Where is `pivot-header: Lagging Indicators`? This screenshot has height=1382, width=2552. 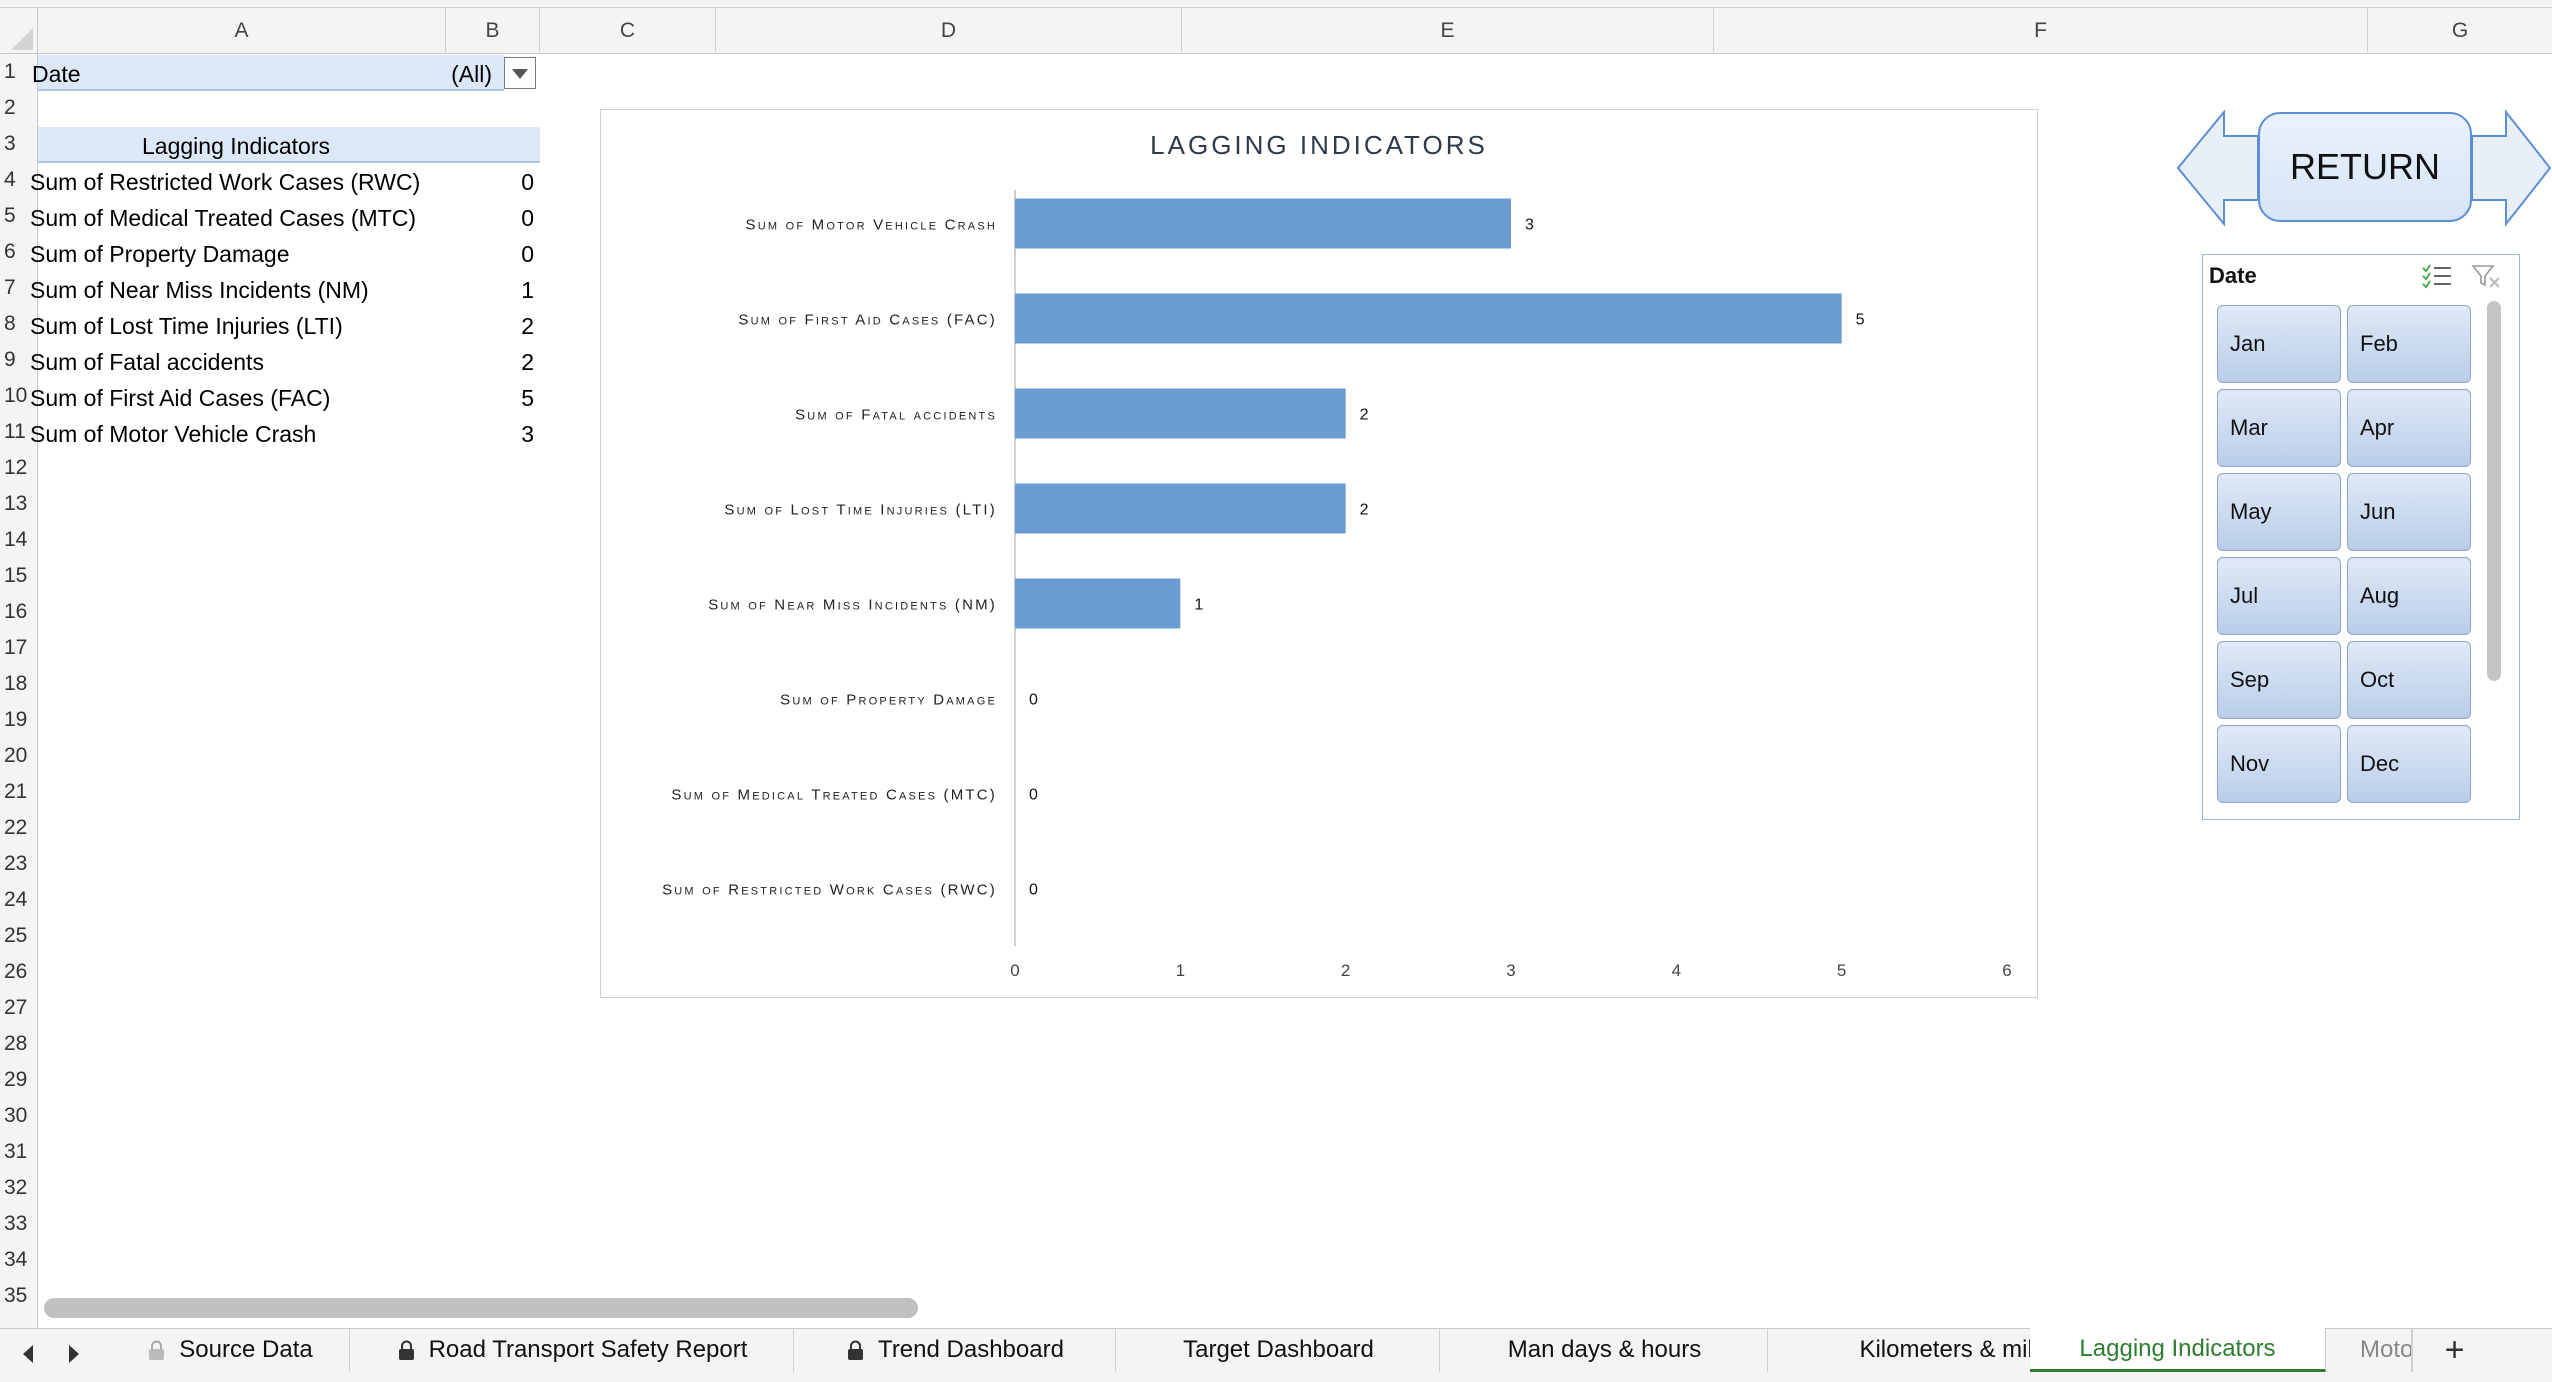 pivot-header: Lagging Indicators is located at coordinates (236, 146).